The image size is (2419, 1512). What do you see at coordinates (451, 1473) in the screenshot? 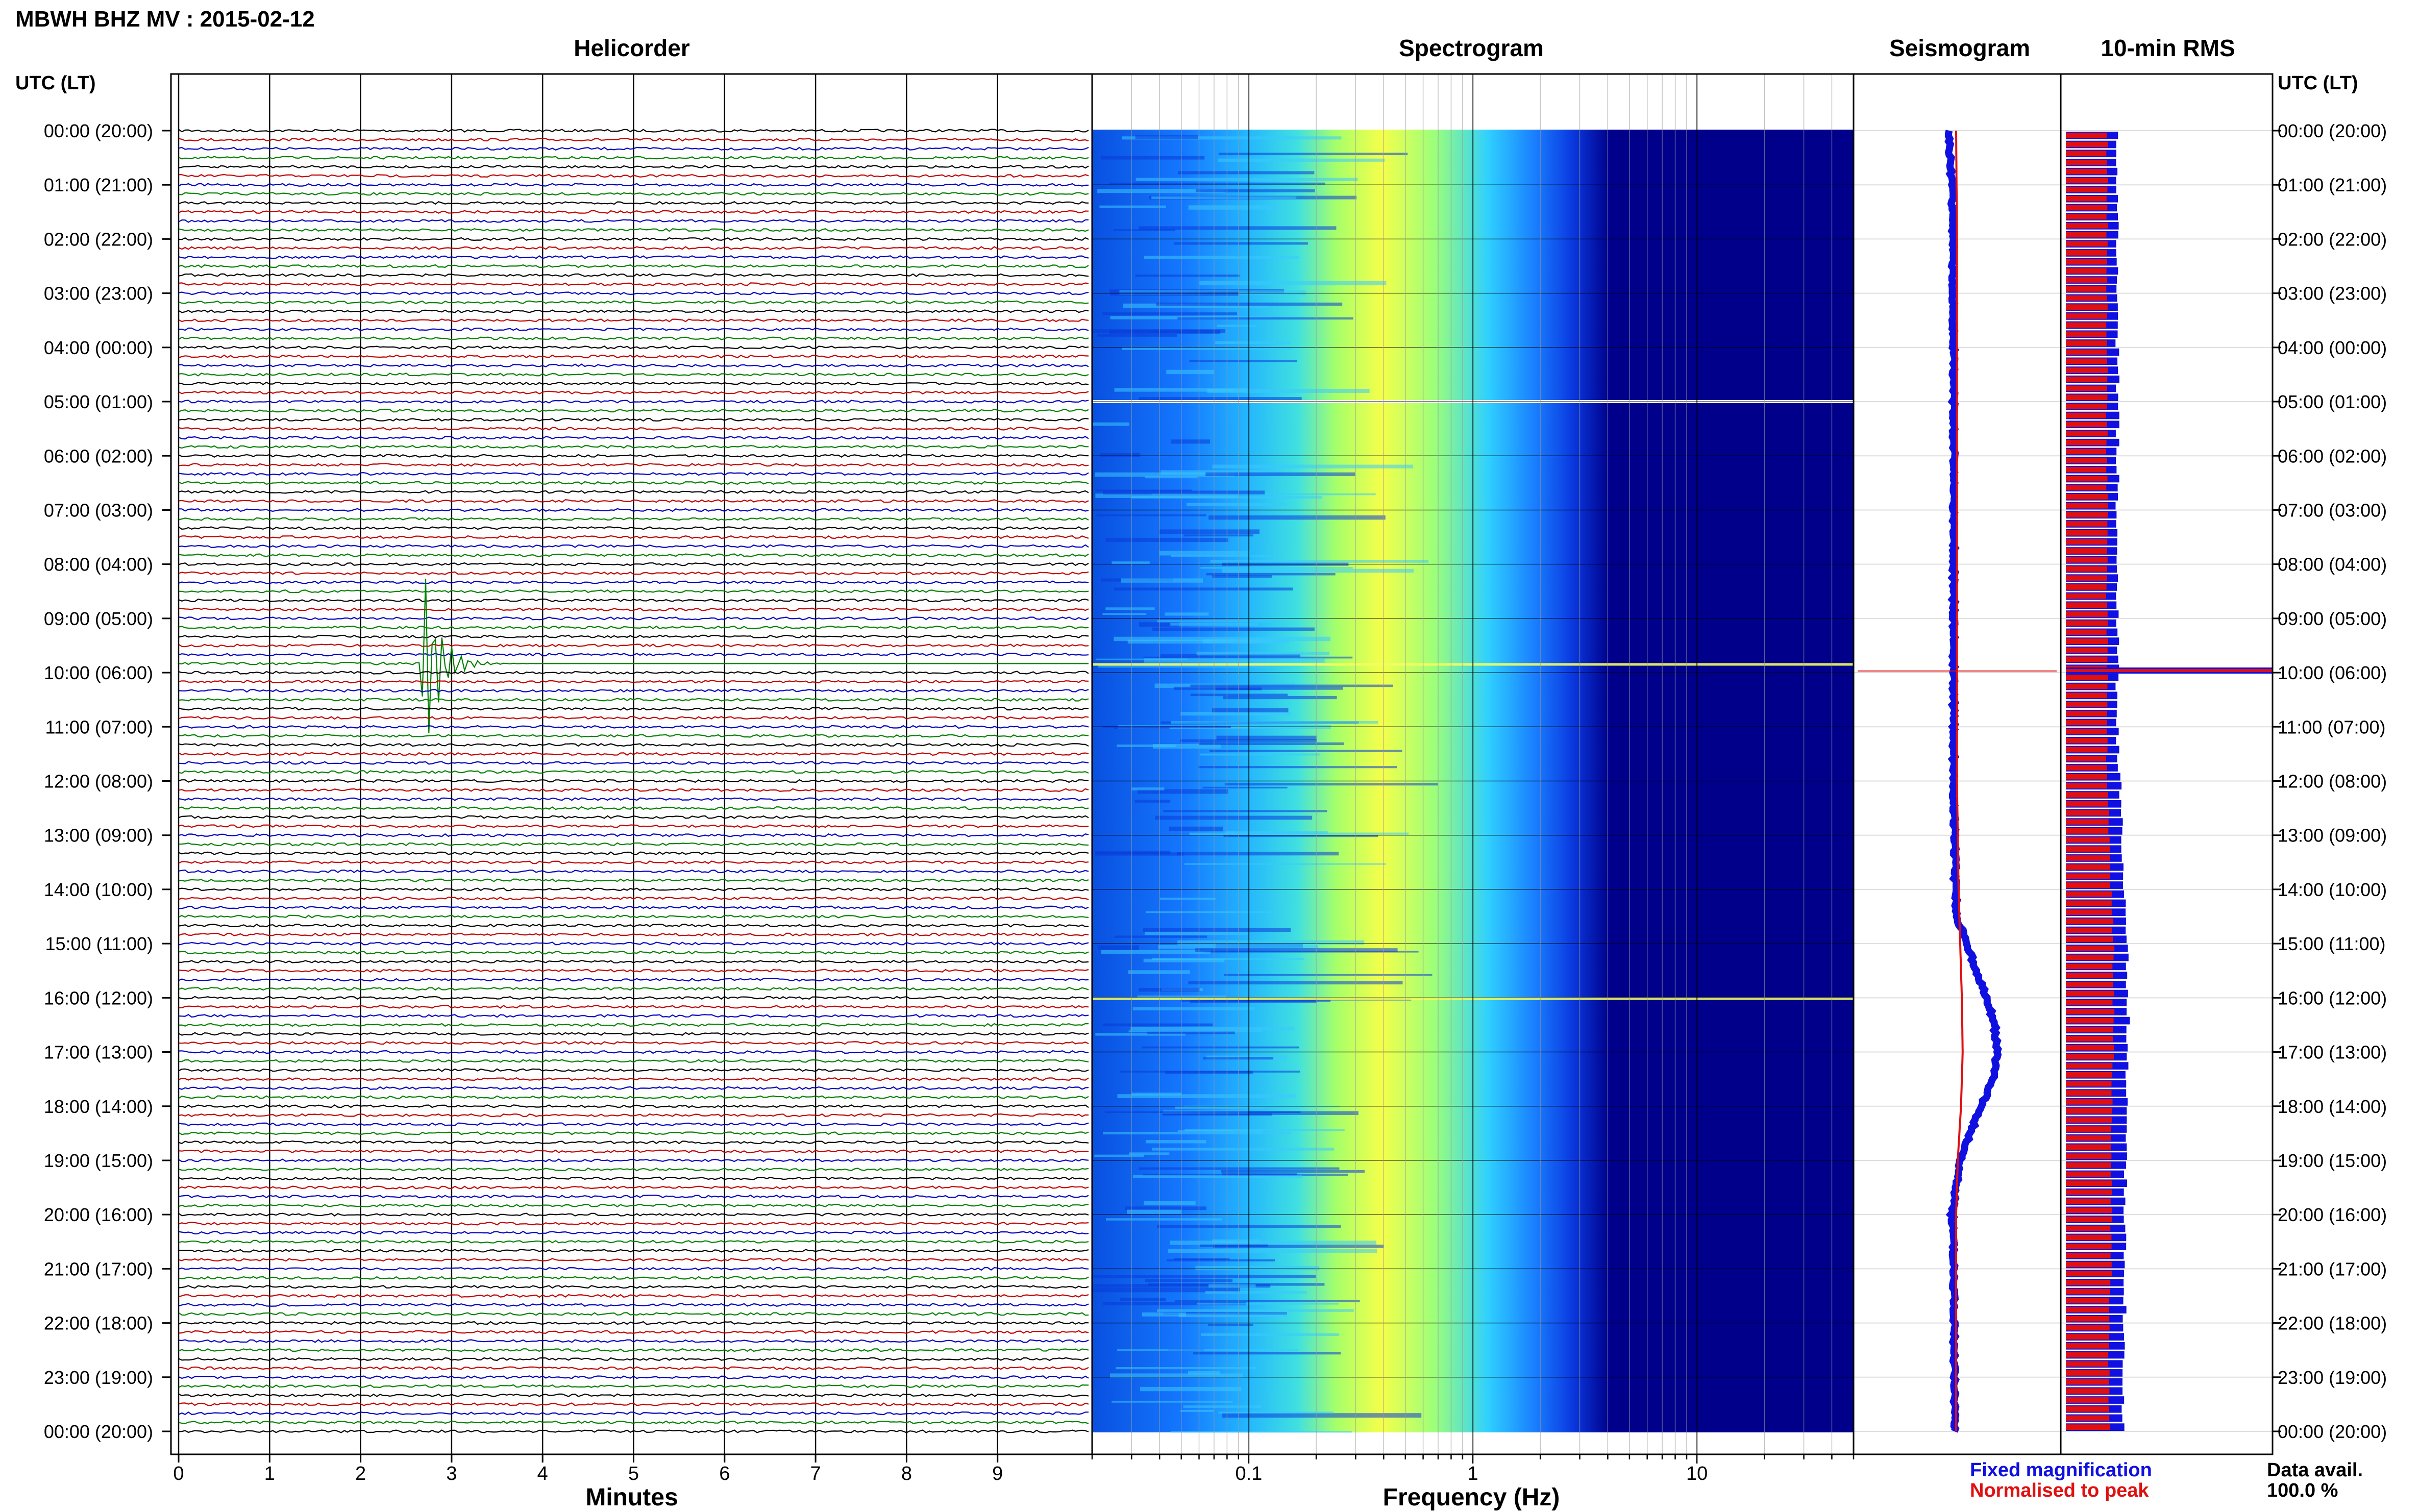
I see `helicorder-x-tick-label: 3` at bounding box center [451, 1473].